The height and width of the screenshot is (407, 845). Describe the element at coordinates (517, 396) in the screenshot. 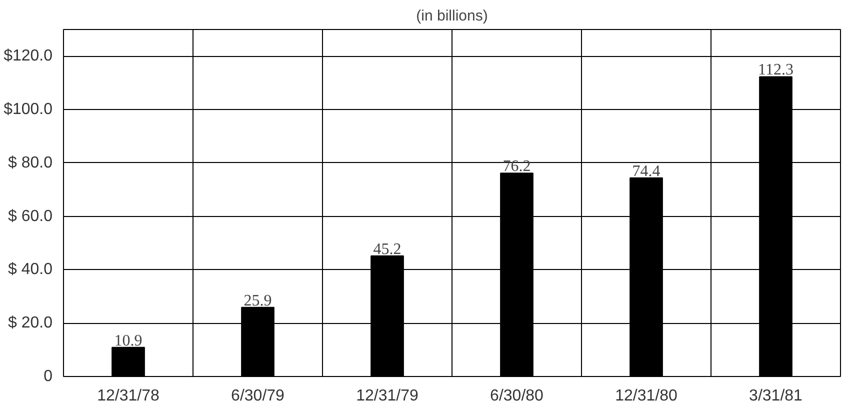

I see `x-tick-label: 6/30/80` at that location.